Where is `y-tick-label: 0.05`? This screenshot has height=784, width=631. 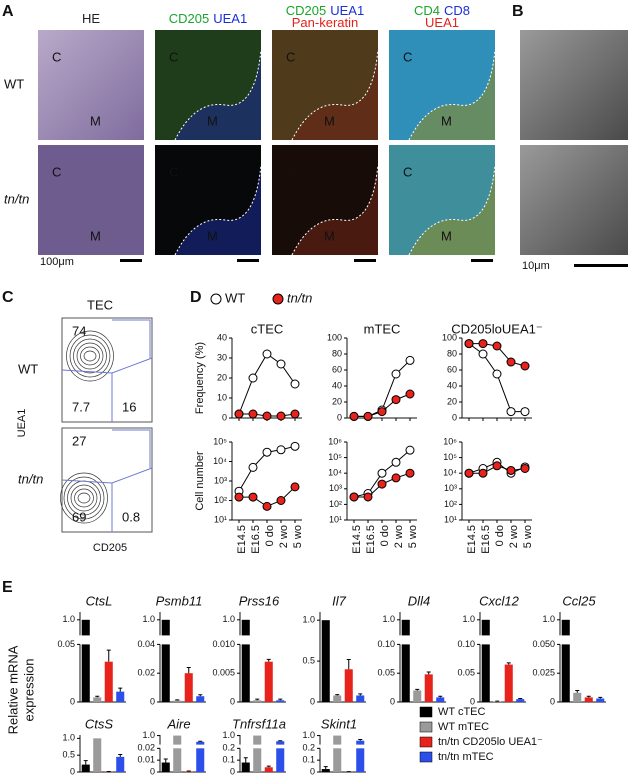
y-tick-label: 0.05 is located at coordinates (466, 673).